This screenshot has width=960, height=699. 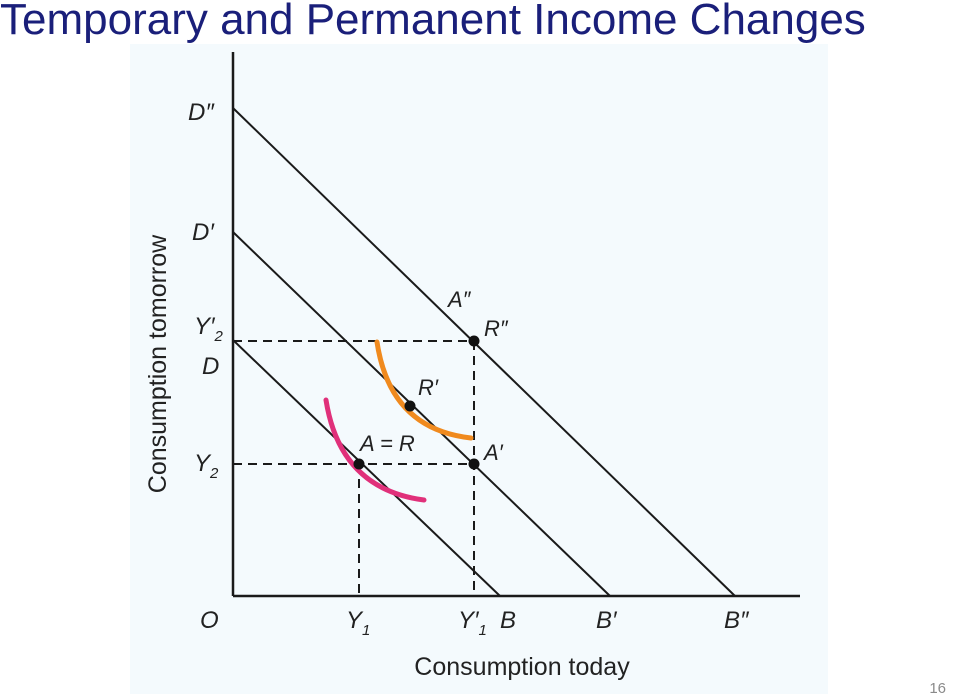 What do you see at coordinates (433, 22) in the screenshot?
I see `slide-title: Temporary and Permanent Income Changes` at bounding box center [433, 22].